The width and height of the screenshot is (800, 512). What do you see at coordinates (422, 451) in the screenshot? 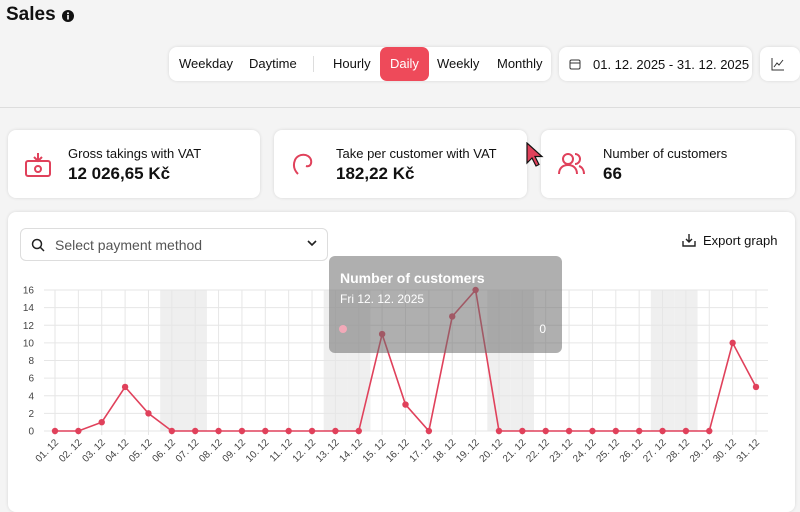
I see `x-tick-label: 17. 12` at bounding box center [422, 451].